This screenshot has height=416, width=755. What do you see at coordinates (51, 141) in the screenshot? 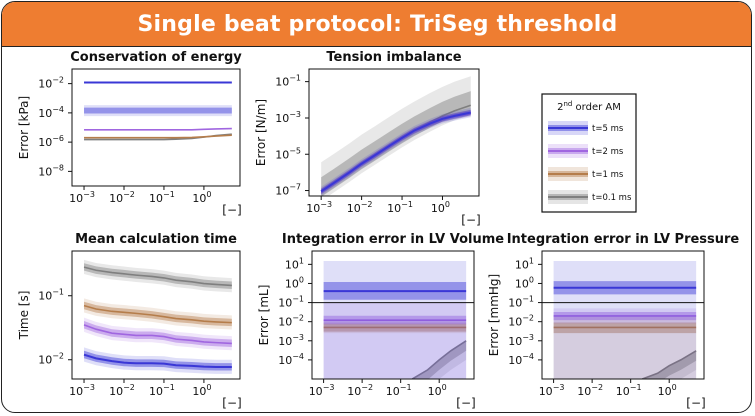
I see `y-tick-label: 10⁻⁶` at bounding box center [51, 141].